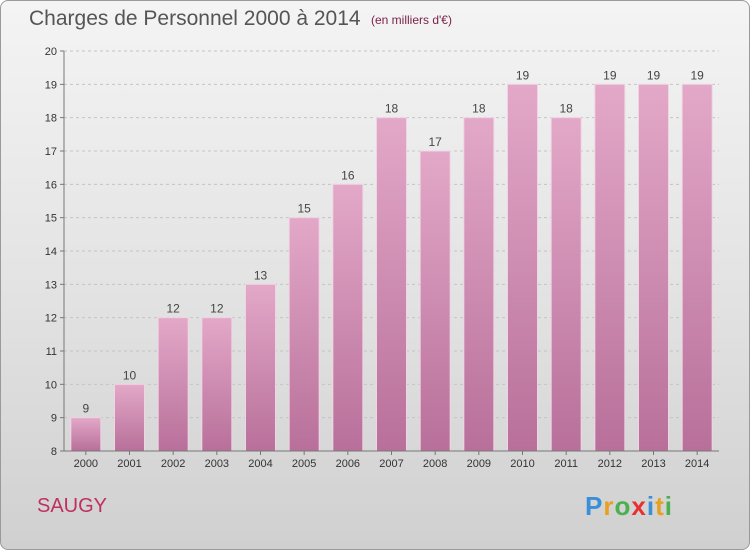  Describe the element at coordinates (623, 506) in the screenshot. I see `logo-letter: o` at that location.